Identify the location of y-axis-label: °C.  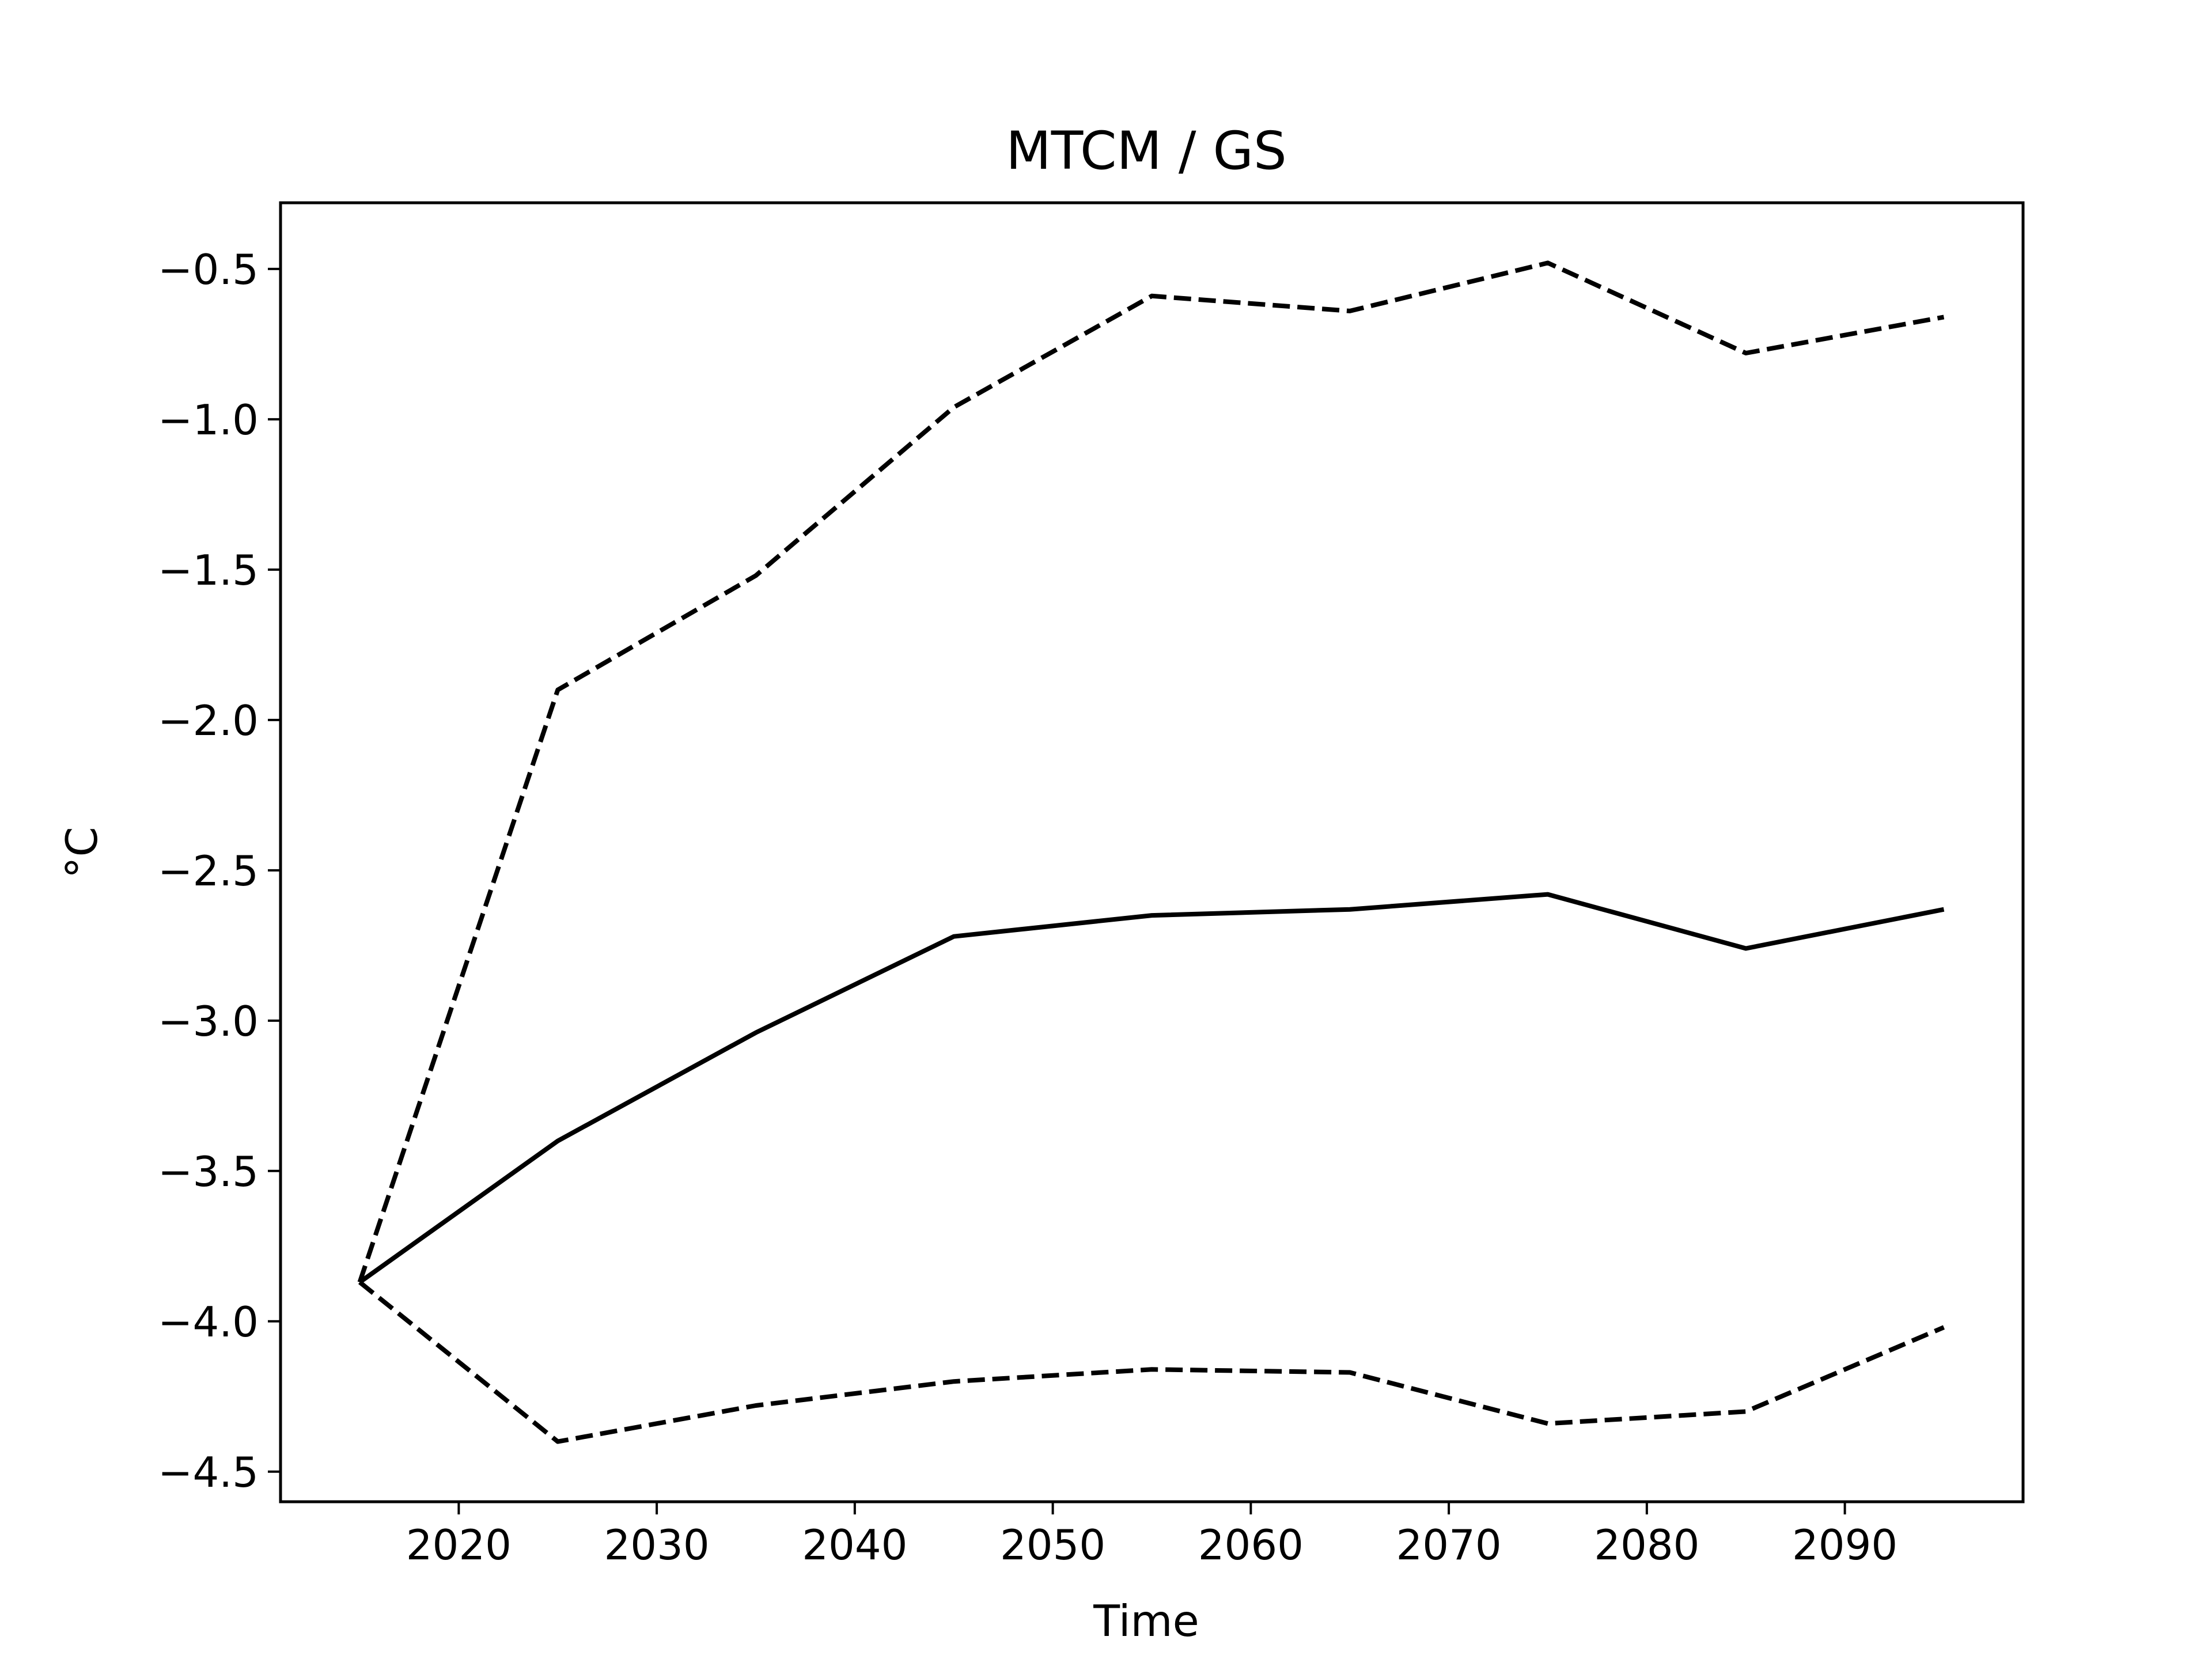
(81, 852).